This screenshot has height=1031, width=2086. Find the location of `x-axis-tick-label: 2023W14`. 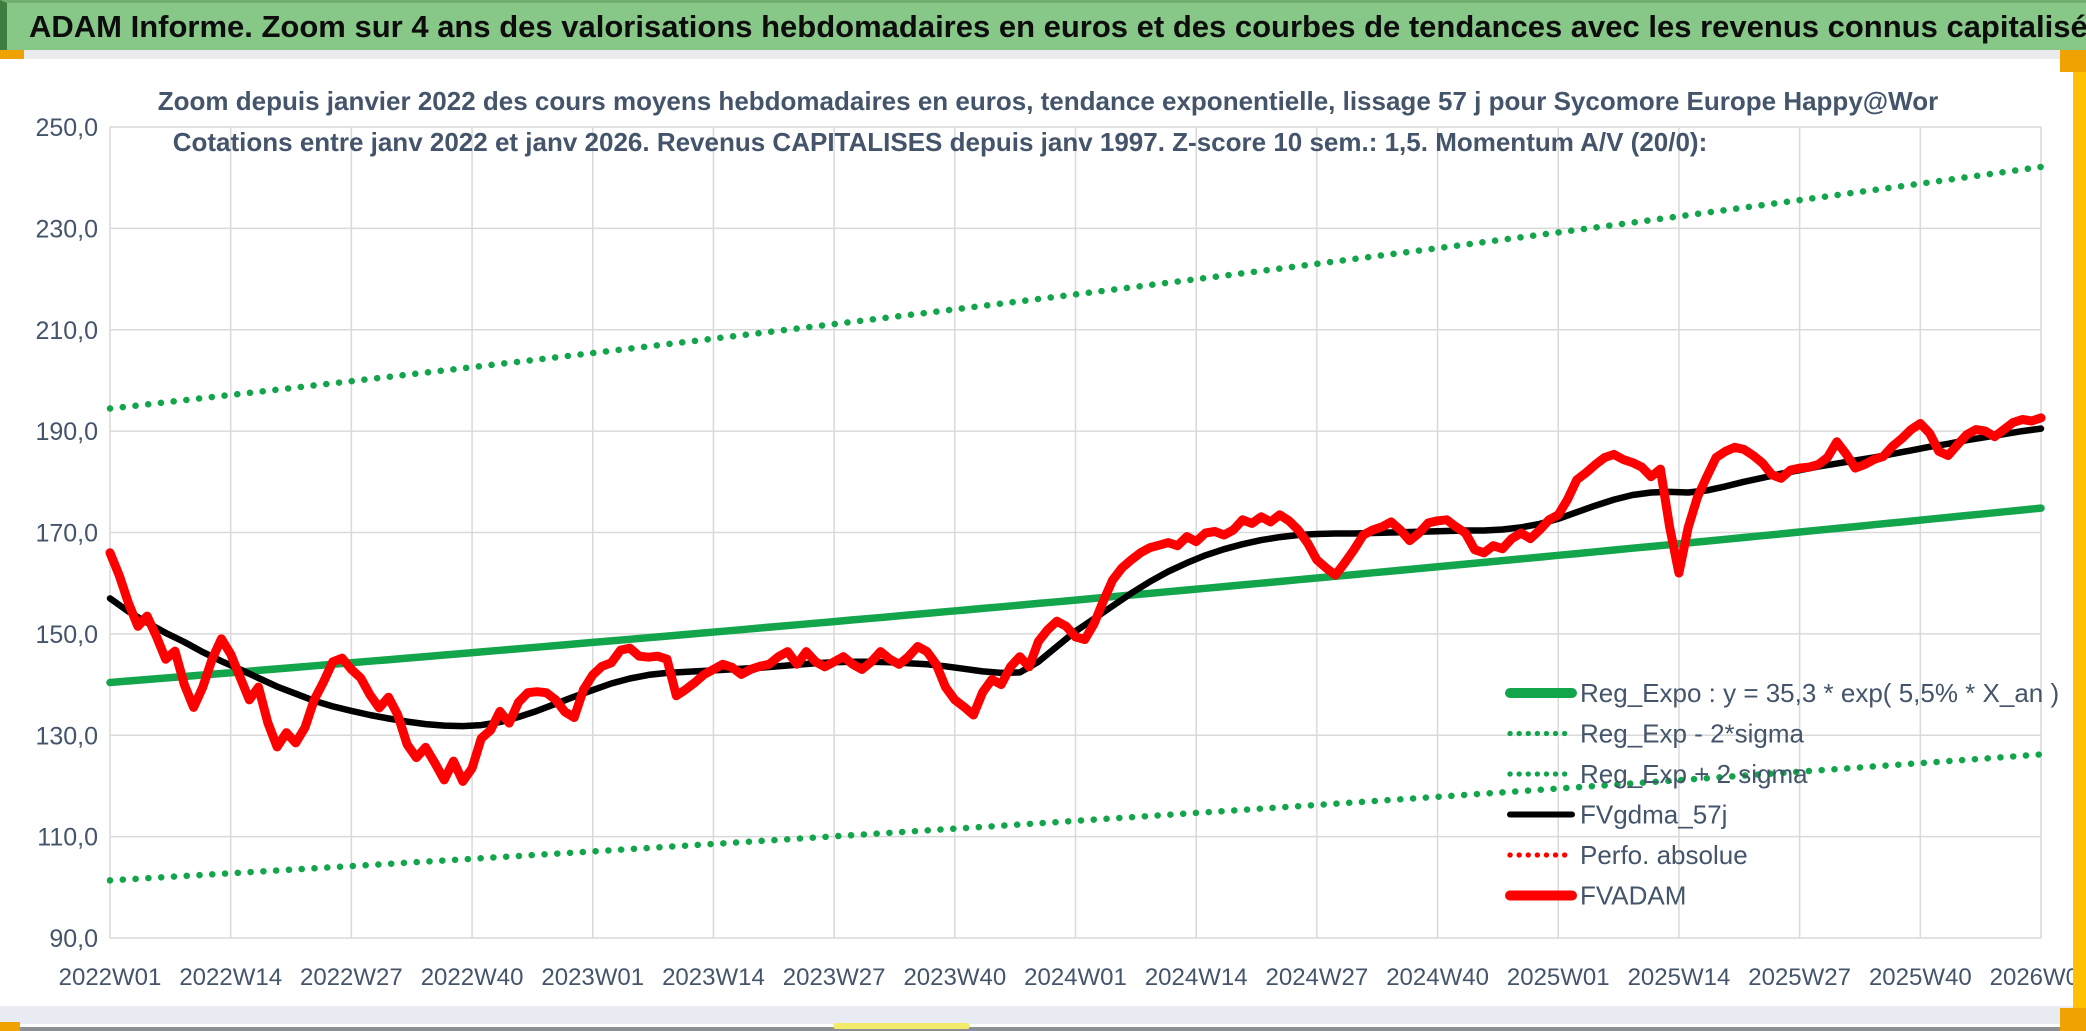

x-axis-tick-label: 2023W14 is located at coordinates (713, 977).